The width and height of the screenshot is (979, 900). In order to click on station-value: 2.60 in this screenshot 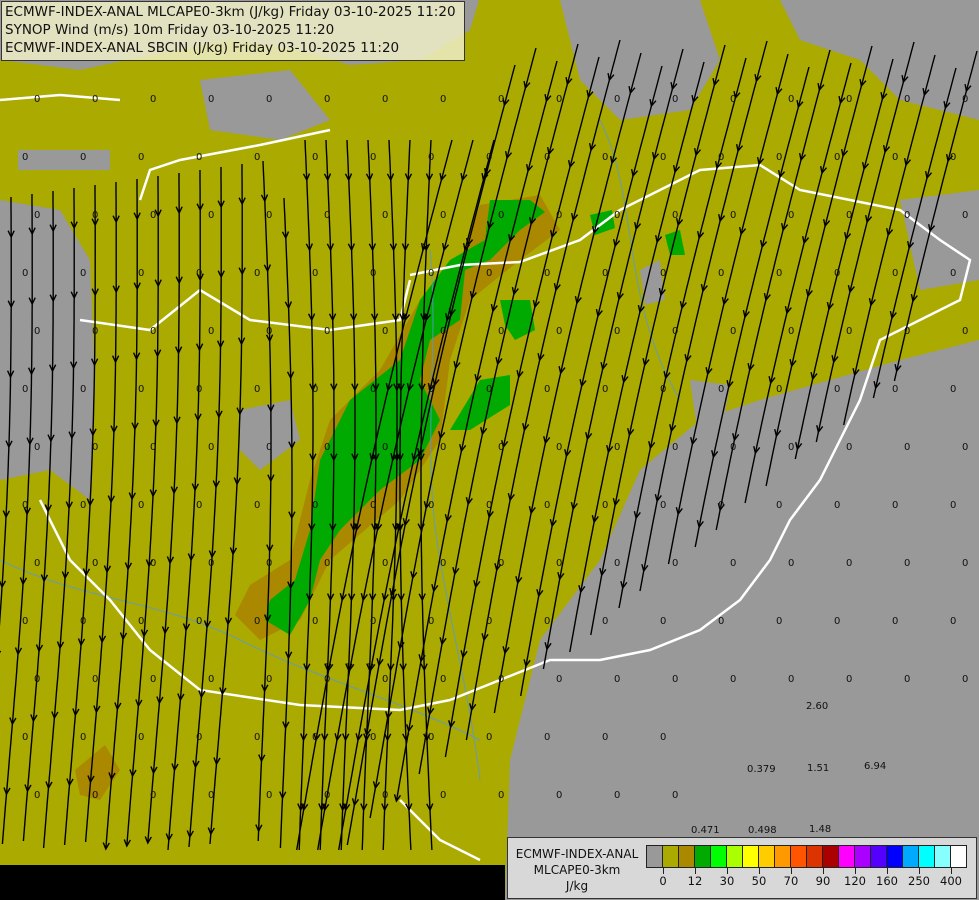, I will do `click(817, 706)`.